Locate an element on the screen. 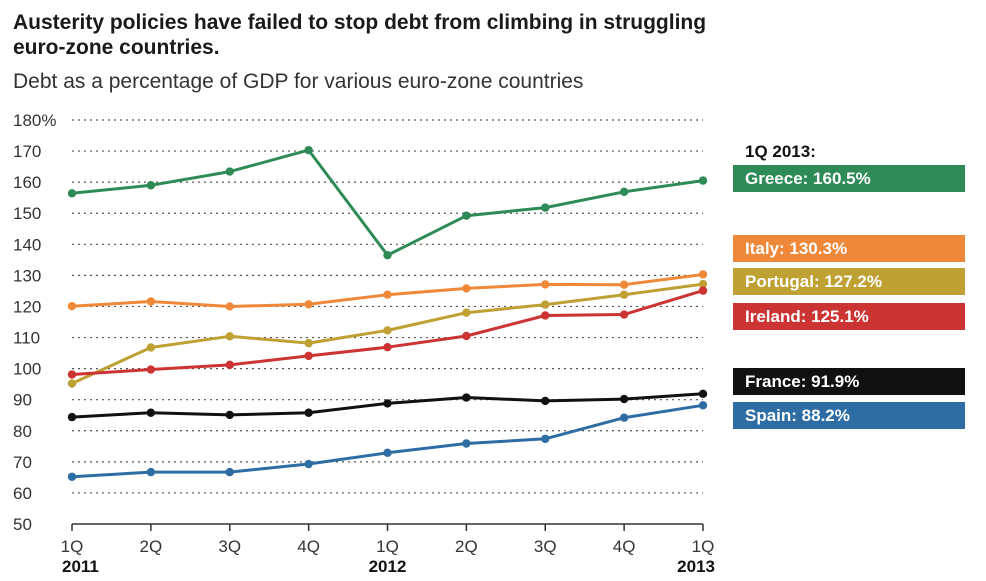 This screenshot has width=986, height=581. y-tick-label: 130 is located at coordinates (27, 275).